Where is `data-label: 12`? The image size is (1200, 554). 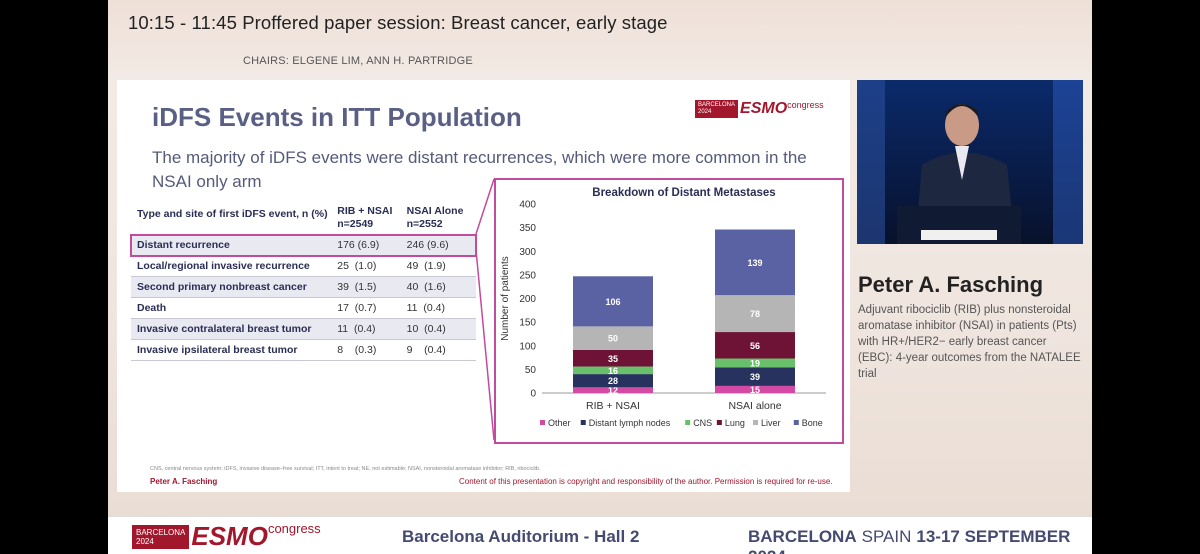 data-label: 12 is located at coordinates (613, 391).